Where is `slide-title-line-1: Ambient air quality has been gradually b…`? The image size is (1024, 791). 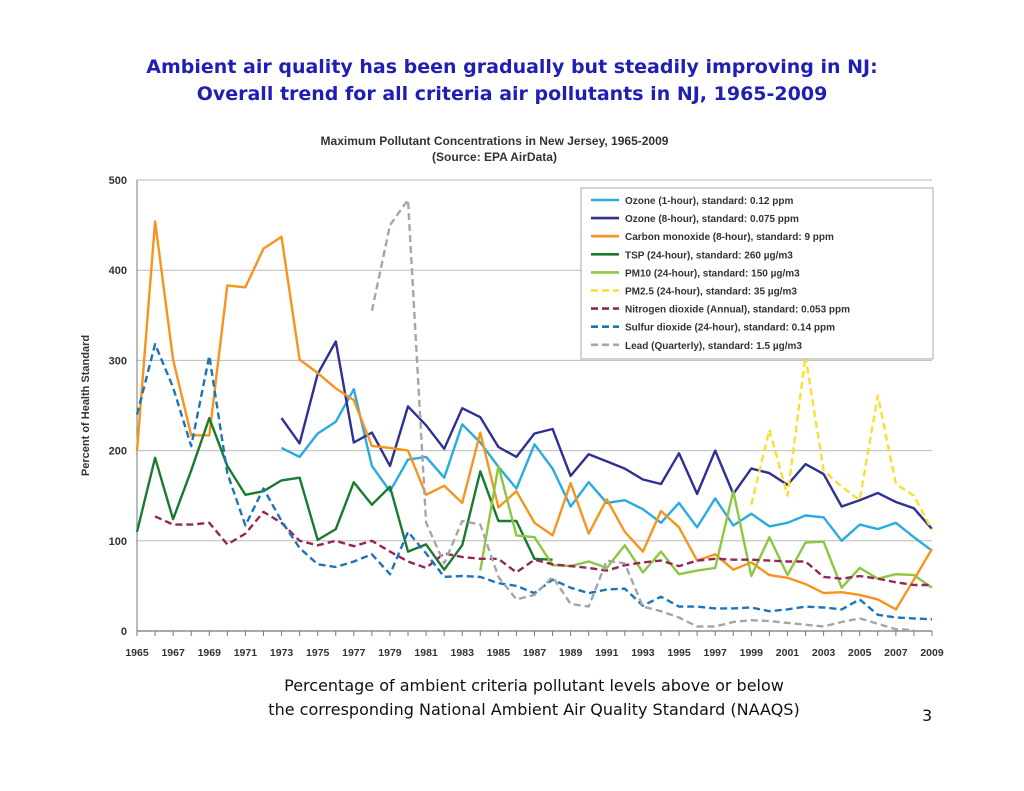 slide-title-line-1: Ambient air quality has been gradually b… is located at coordinates (512, 67).